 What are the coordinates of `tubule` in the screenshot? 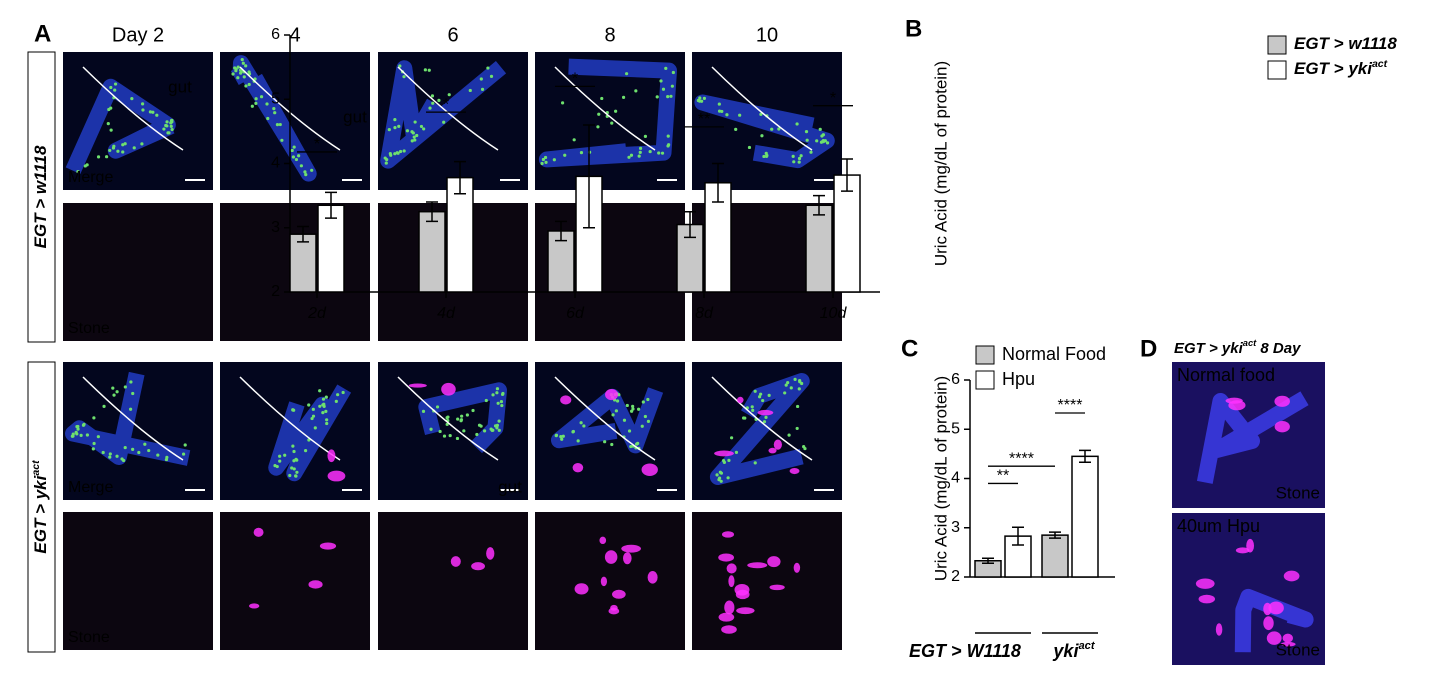 It's located at (1252, 437).